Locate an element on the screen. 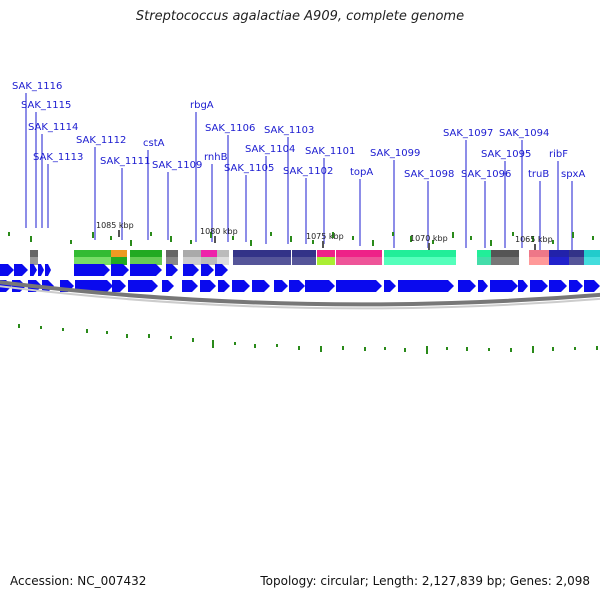 This screenshot has height=600, width=600. gene-label-sak-1114: SAK_1114 is located at coordinates (53, 127).